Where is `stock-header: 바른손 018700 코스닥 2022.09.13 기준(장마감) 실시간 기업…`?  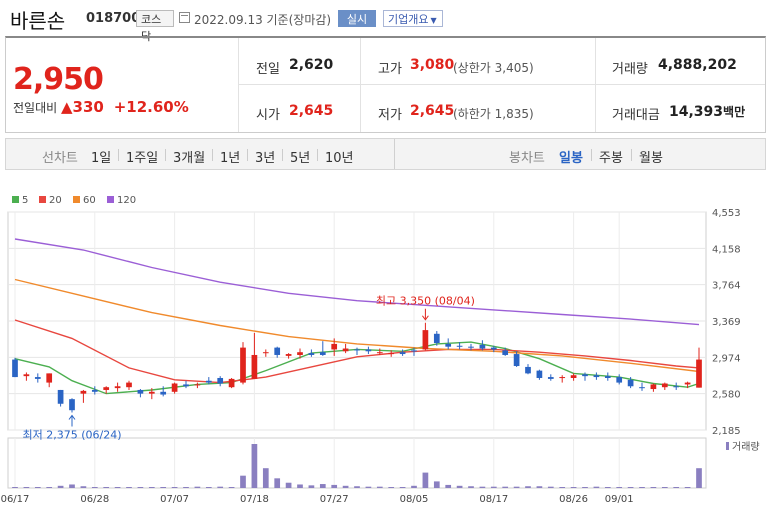 stock-header: 바른손 018700 코스닥 2022.09.13 기준(장마감) 실시간 기업… is located at coordinates (385, 21).